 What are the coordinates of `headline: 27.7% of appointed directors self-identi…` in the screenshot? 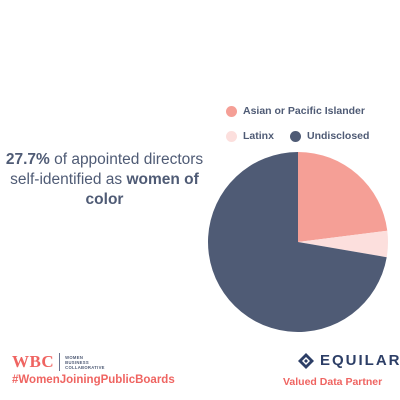 It's located at (104, 180).